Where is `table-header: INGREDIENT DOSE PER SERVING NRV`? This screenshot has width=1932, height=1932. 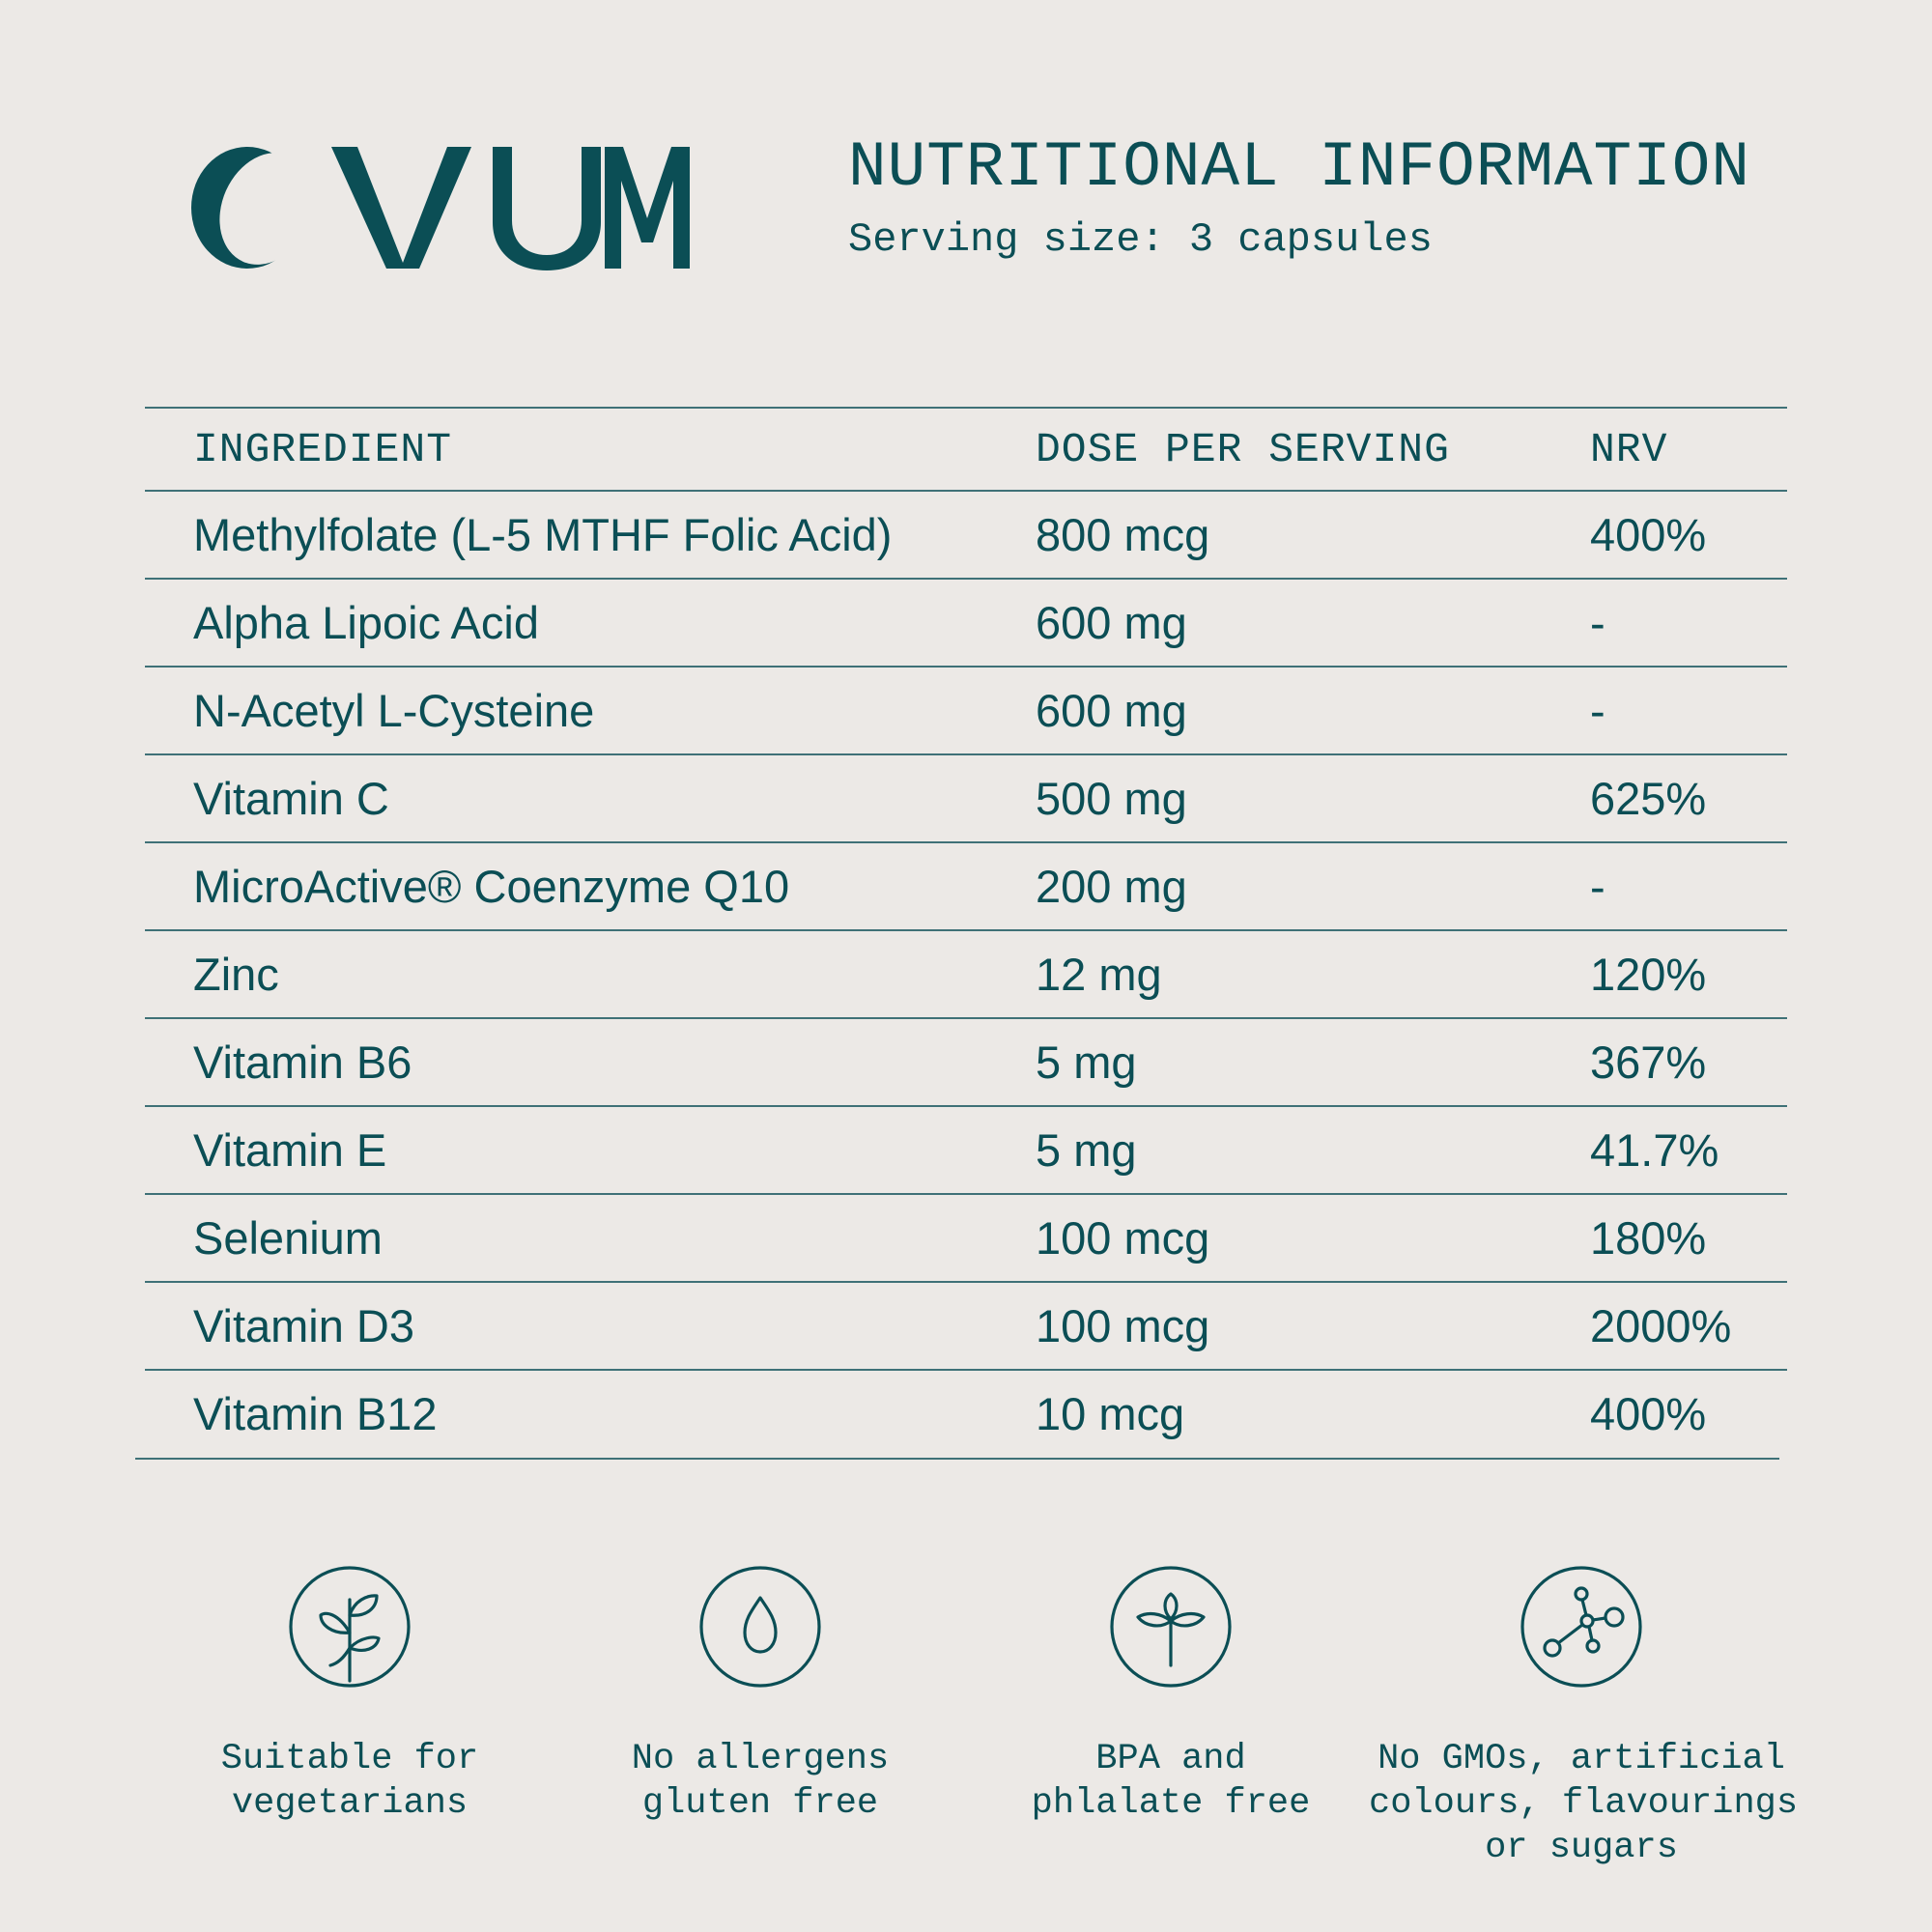
table-header: INGREDIENT DOSE PER SERVING NRV is located at coordinates (966, 450).